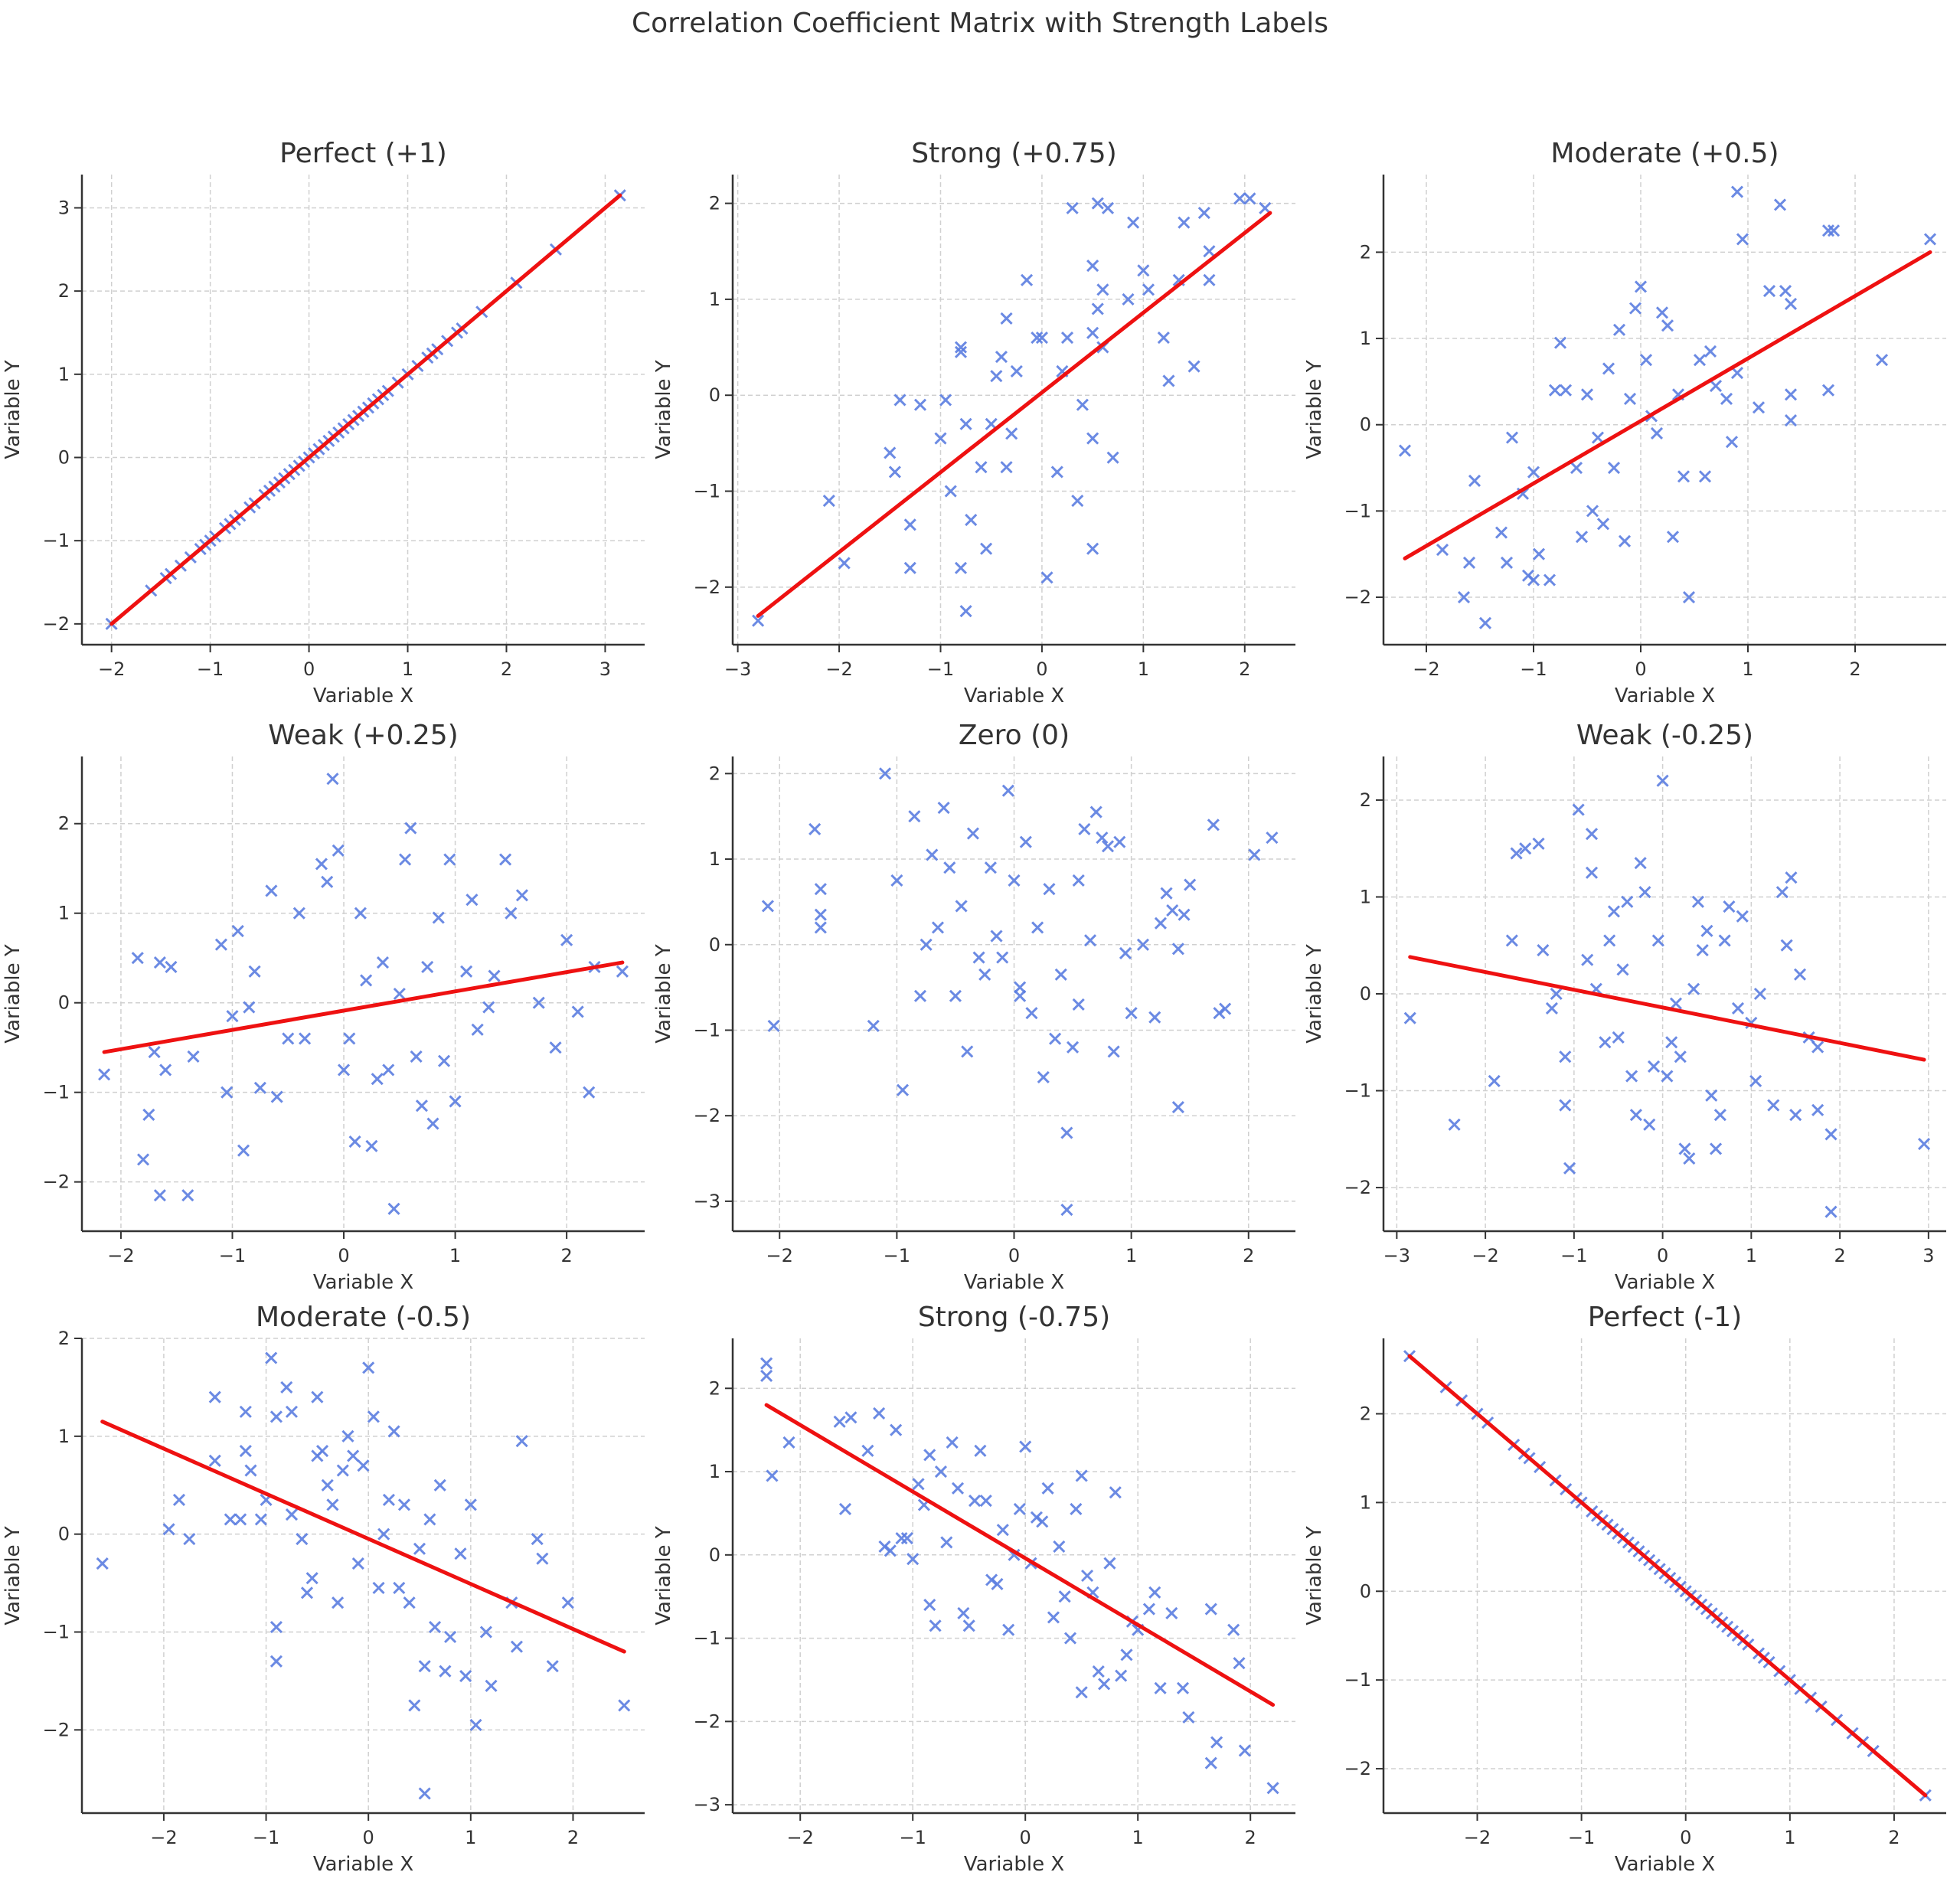 The image size is (1960, 1882). What do you see at coordinates (363, 1317) in the screenshot?
I see `subplot-title: Moderate (-0.5)` at bounding box center [363, 1317].